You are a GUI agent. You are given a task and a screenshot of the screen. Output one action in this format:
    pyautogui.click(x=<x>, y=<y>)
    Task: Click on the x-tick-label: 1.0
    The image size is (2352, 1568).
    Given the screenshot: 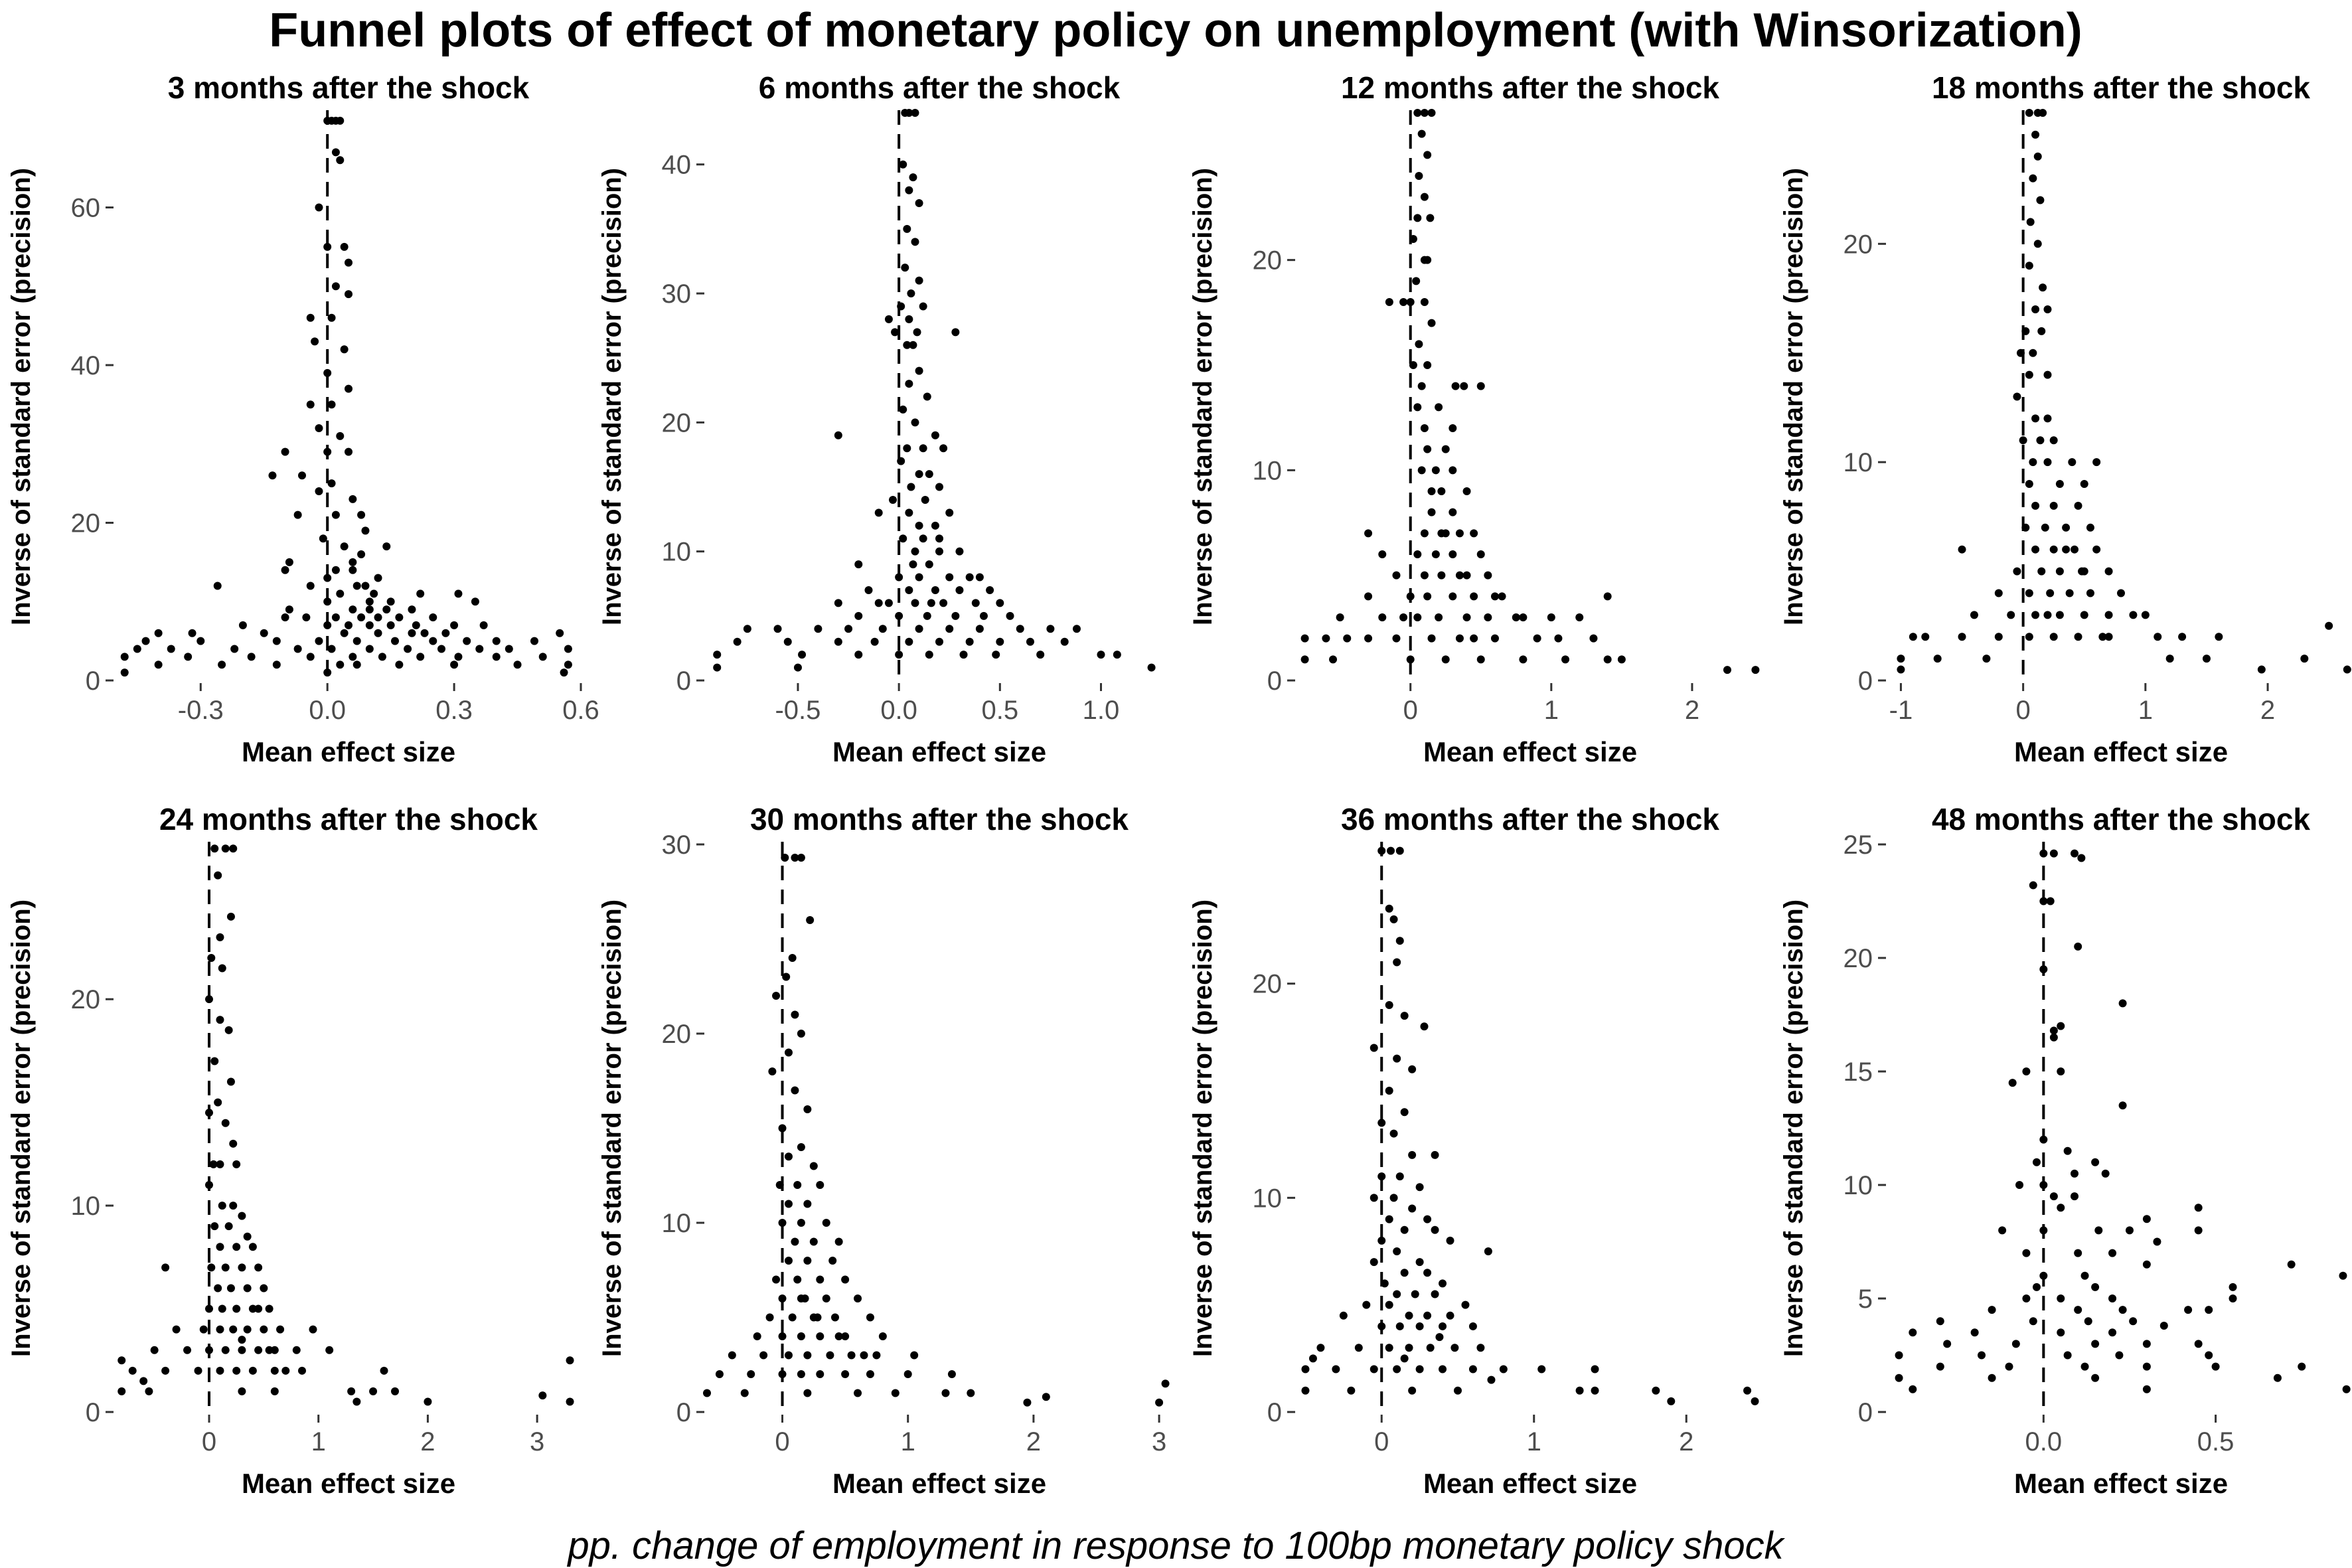 What is the action you would take?
    pyautogui.click(x=1102, y=710)
    